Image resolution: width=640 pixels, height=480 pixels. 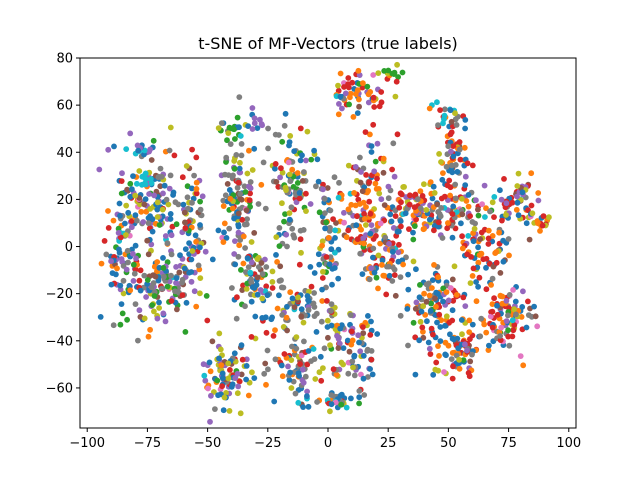 I want to click on x-tick-label: −75, so click(x=147, y=443).